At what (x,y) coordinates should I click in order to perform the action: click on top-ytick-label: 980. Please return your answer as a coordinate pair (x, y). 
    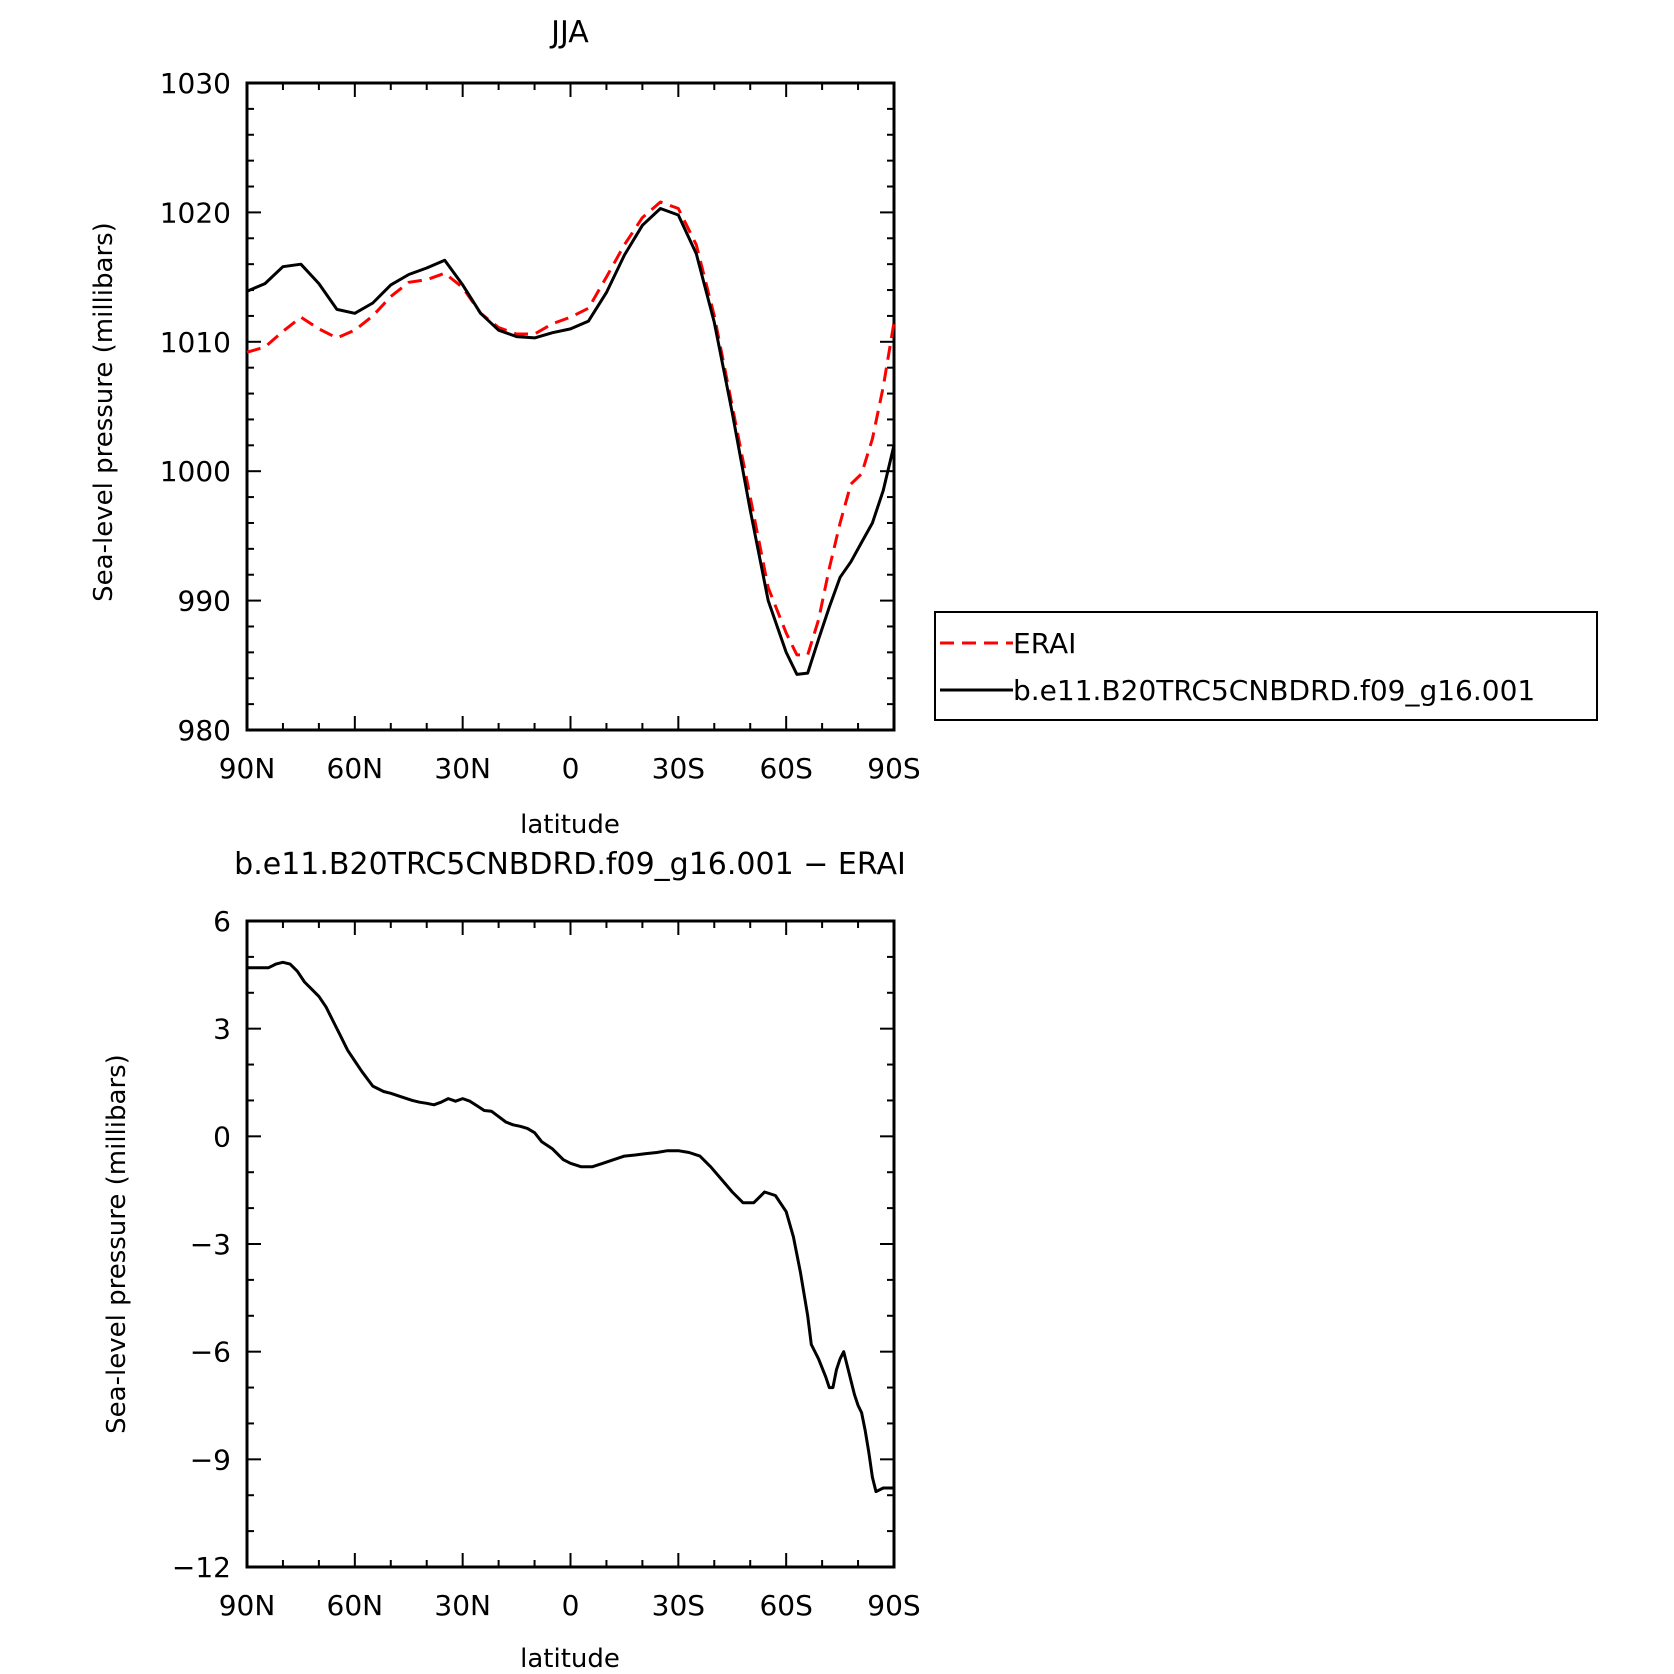
    Looking at the image, I should click on (204, 730).